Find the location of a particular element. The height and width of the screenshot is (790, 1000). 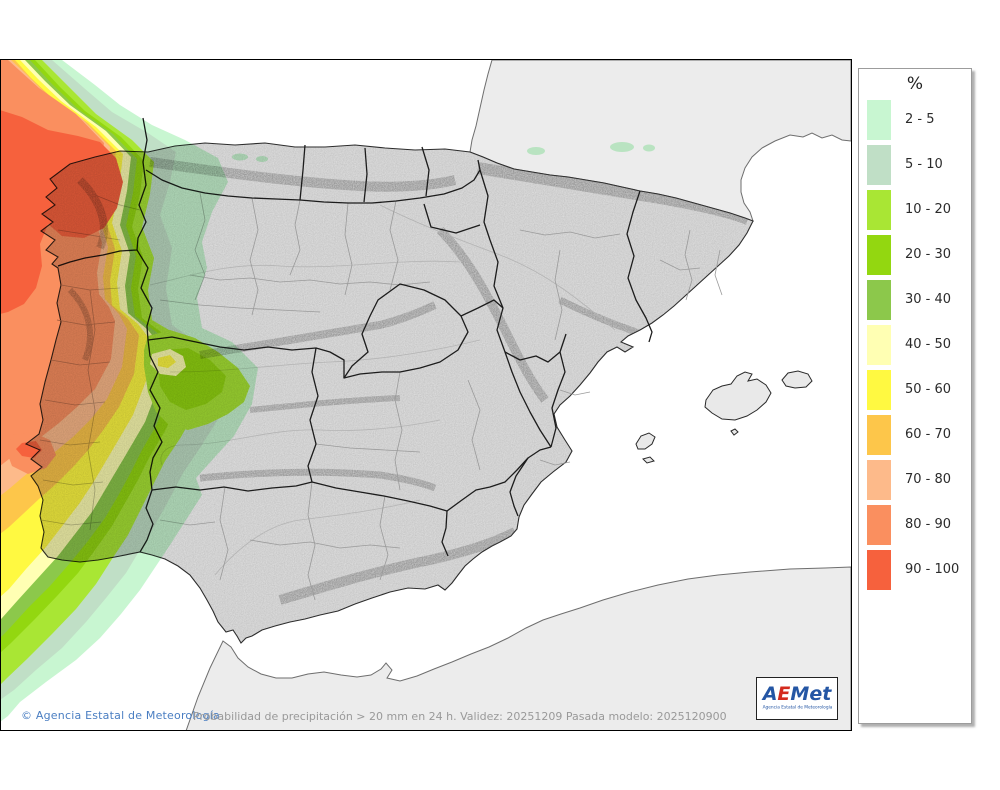

legend-range-label: 60 - 70 is located at coordinates (928, 434).